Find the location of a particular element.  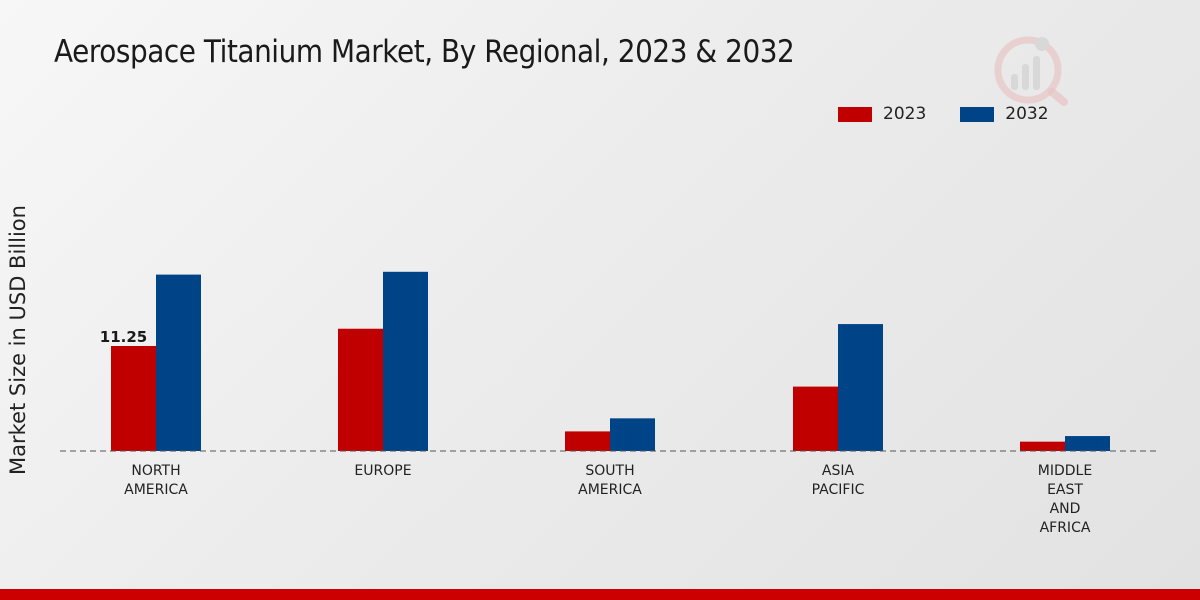

legend-label-2023: 2023 is located at coordinates (905, 114).